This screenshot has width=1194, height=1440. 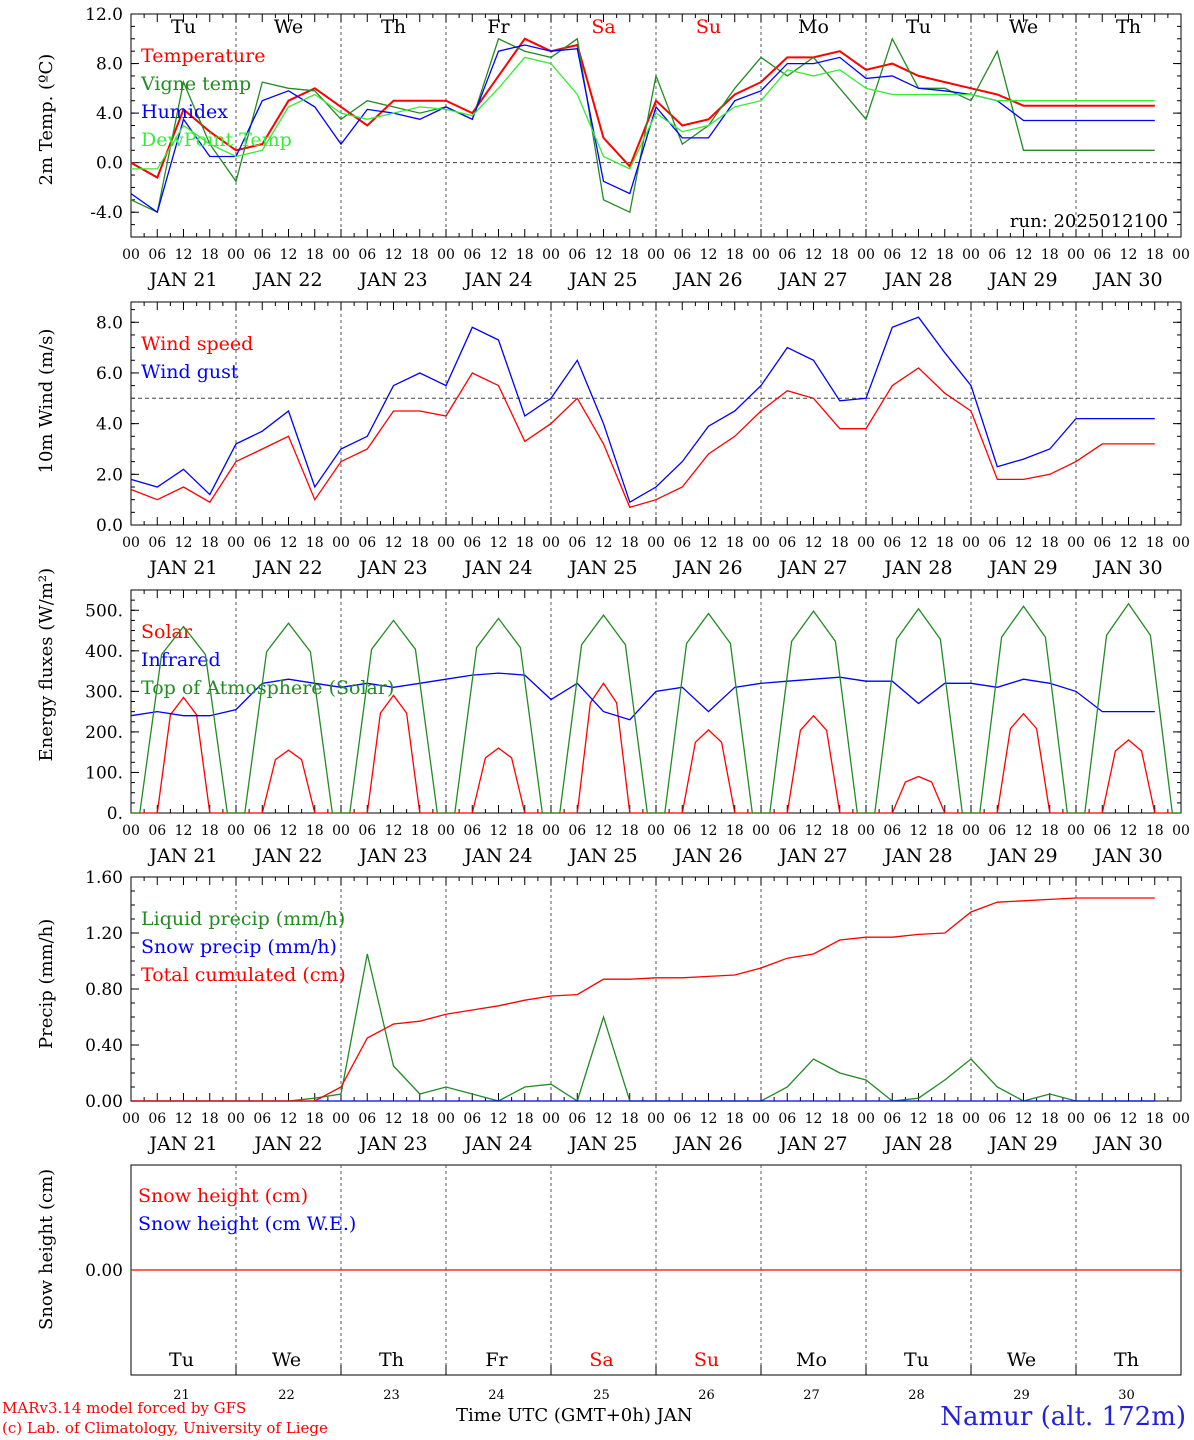 What do you see at coordinates (1126, 1395) in the screenshot?
I see `day-number-label: 30` at bounding box center [1126, 1395].